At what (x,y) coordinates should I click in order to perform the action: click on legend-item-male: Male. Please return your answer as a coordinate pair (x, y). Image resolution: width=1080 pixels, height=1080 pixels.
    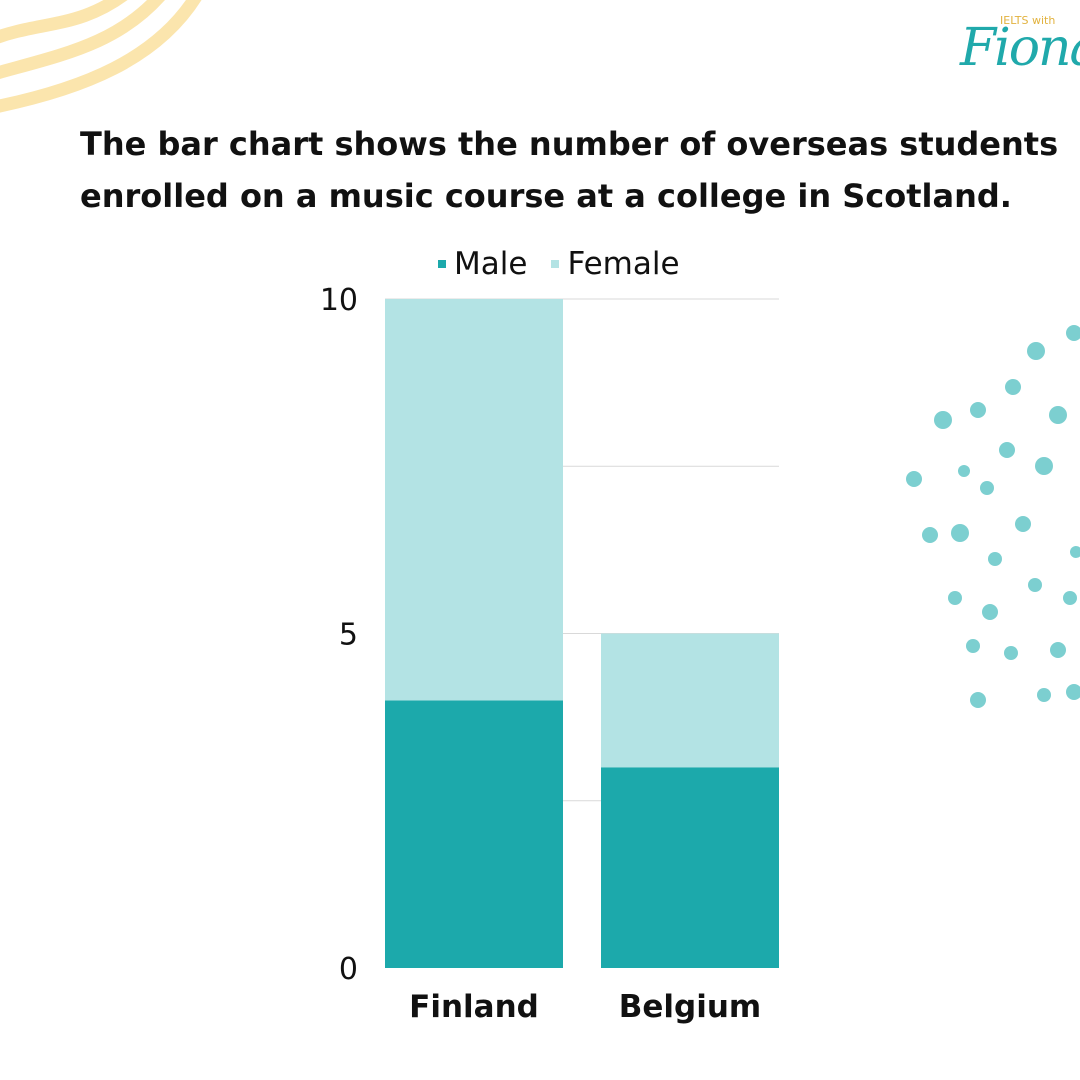
    Looking at the image, I should click on (482, 264).